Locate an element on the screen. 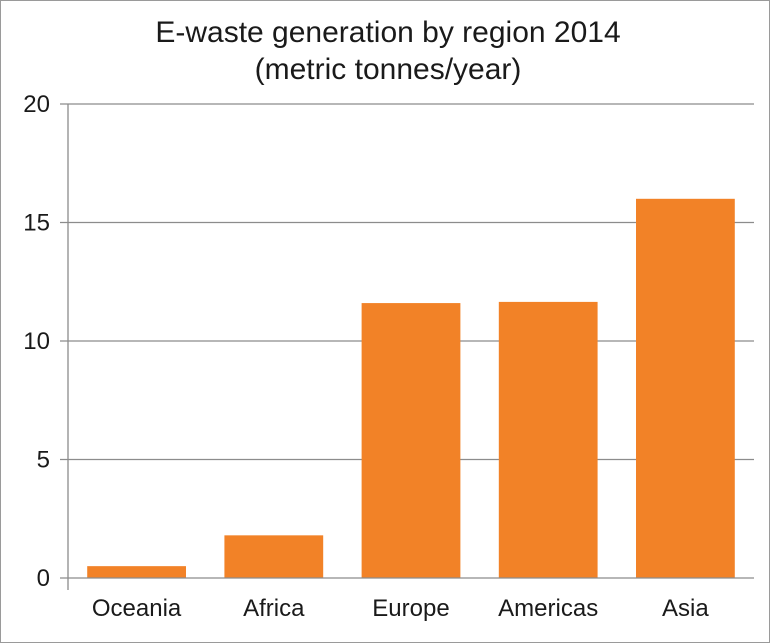  y-tick-label-0: 0 is located at coordinates (43, 578).